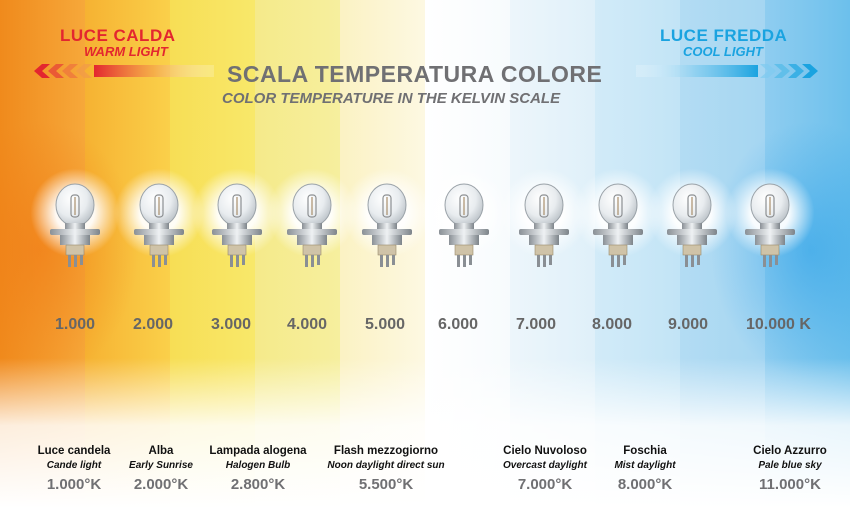  Describe the element at coordinates (790, 465) in the screenshot. I see `source-english-name: Pale blue sky` at that location.